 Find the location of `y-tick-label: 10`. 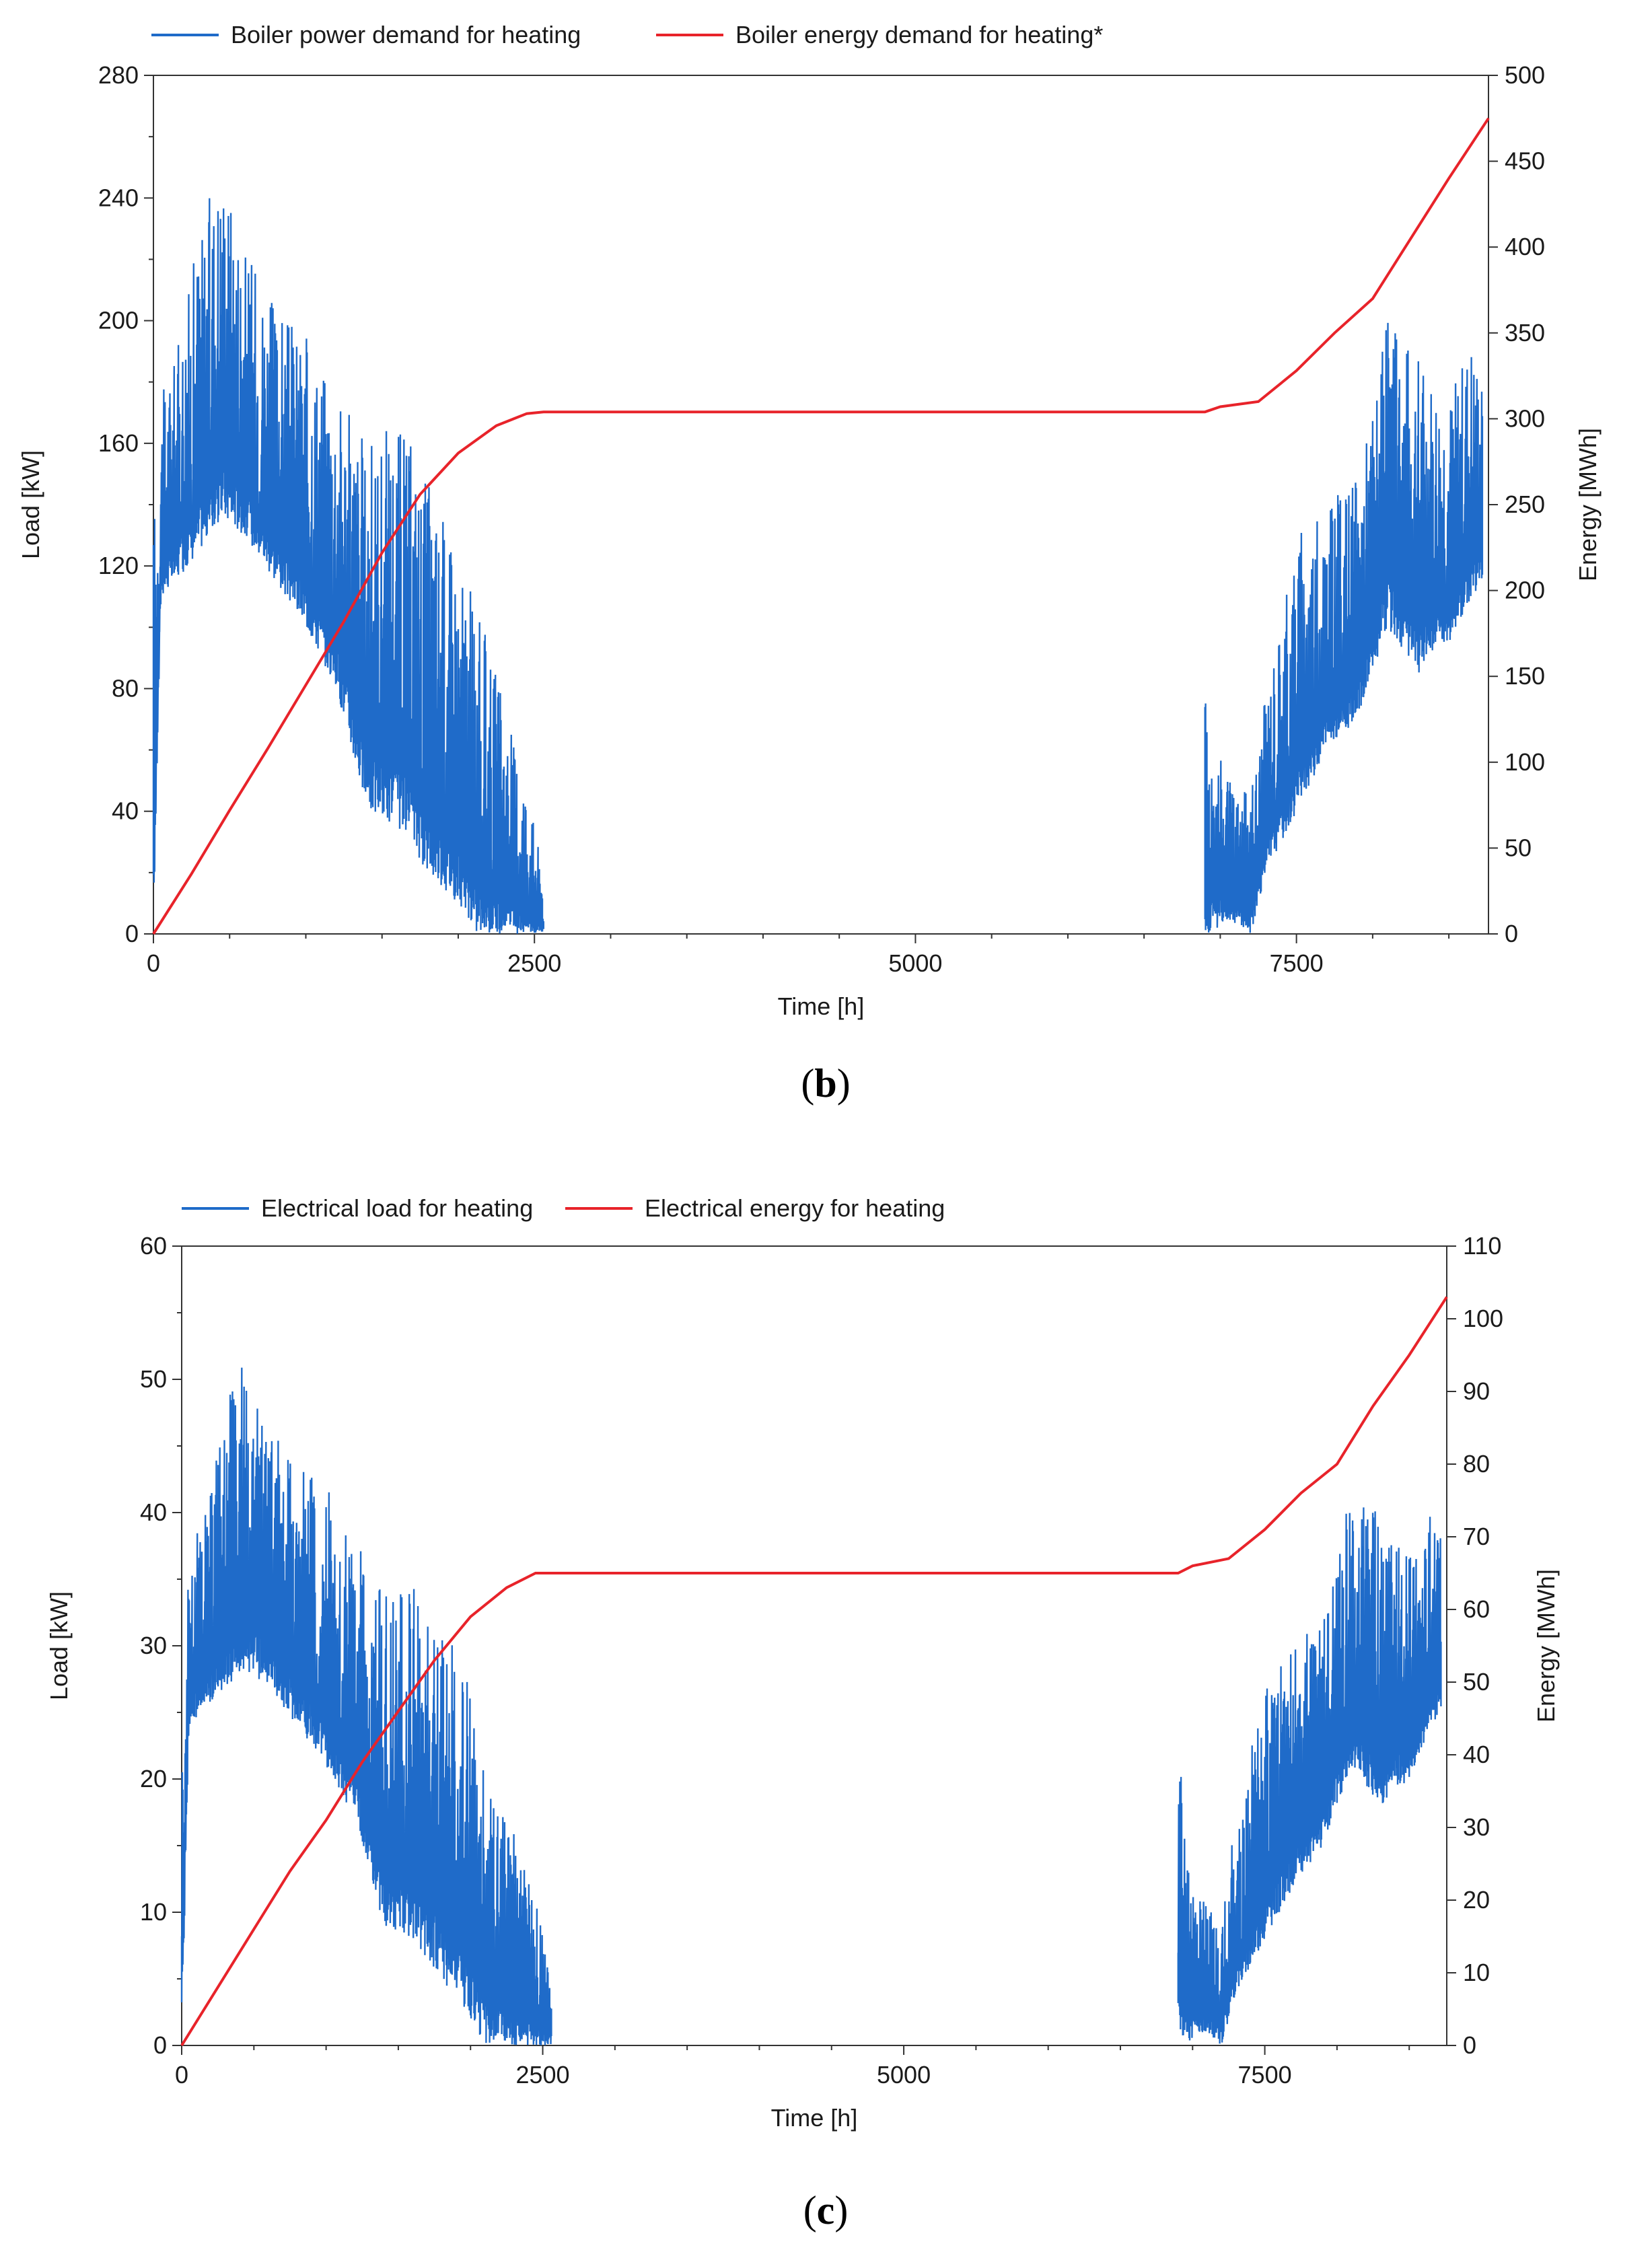

y-tick-label: 10 is located at coordinates (153, 1912).